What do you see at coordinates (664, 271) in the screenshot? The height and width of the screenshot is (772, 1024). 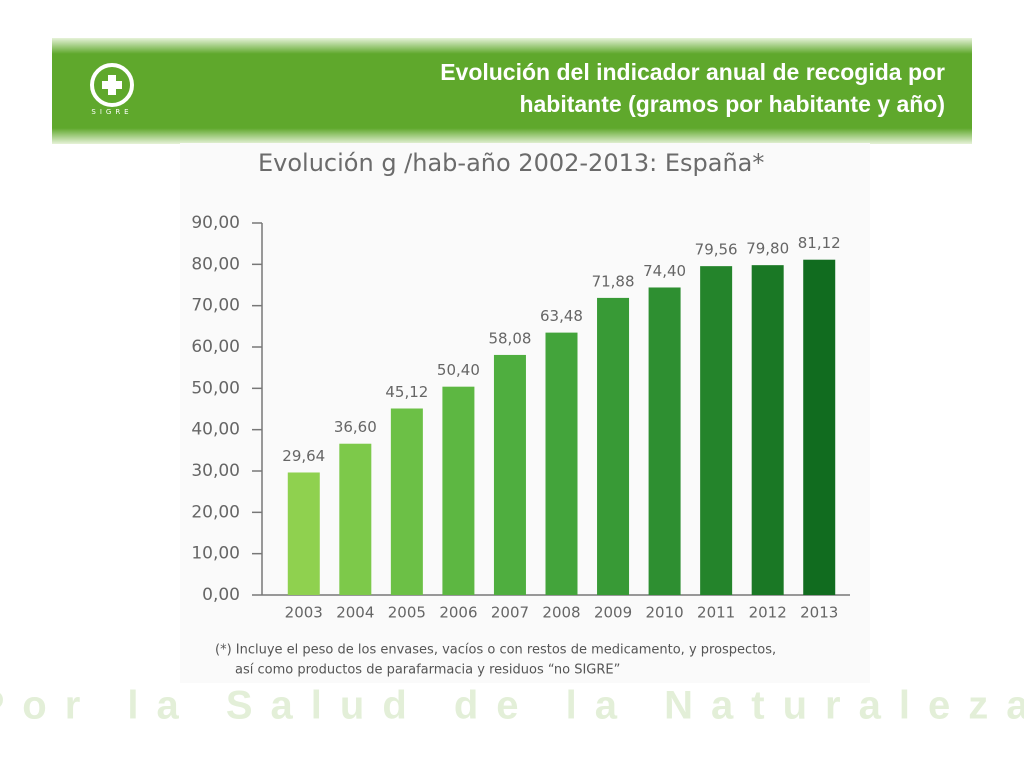 I see `value-label: 74,40` at bounding box center [664, 271].